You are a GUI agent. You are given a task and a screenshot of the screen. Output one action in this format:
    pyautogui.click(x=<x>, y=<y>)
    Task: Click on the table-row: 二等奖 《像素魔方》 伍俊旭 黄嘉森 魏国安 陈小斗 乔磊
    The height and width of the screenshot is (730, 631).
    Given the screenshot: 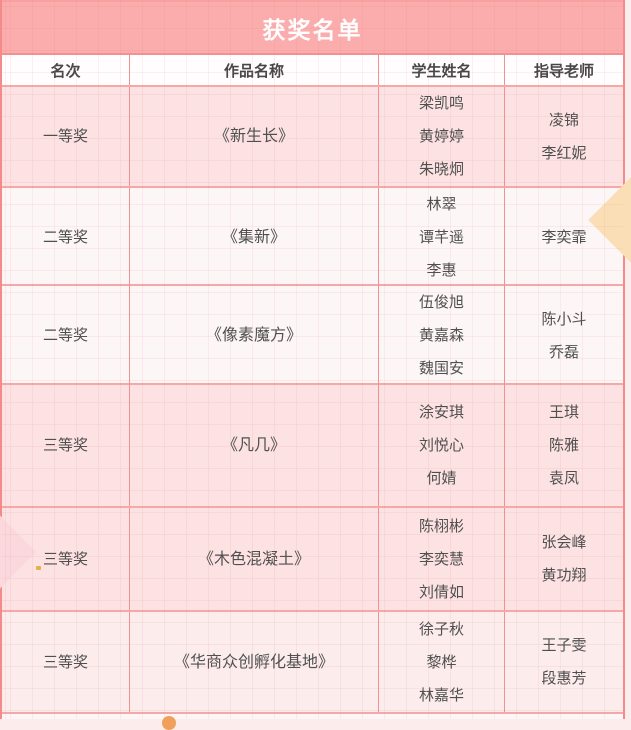 What is the action you would take?
    pyautogui.click(x=312, y=335)
    